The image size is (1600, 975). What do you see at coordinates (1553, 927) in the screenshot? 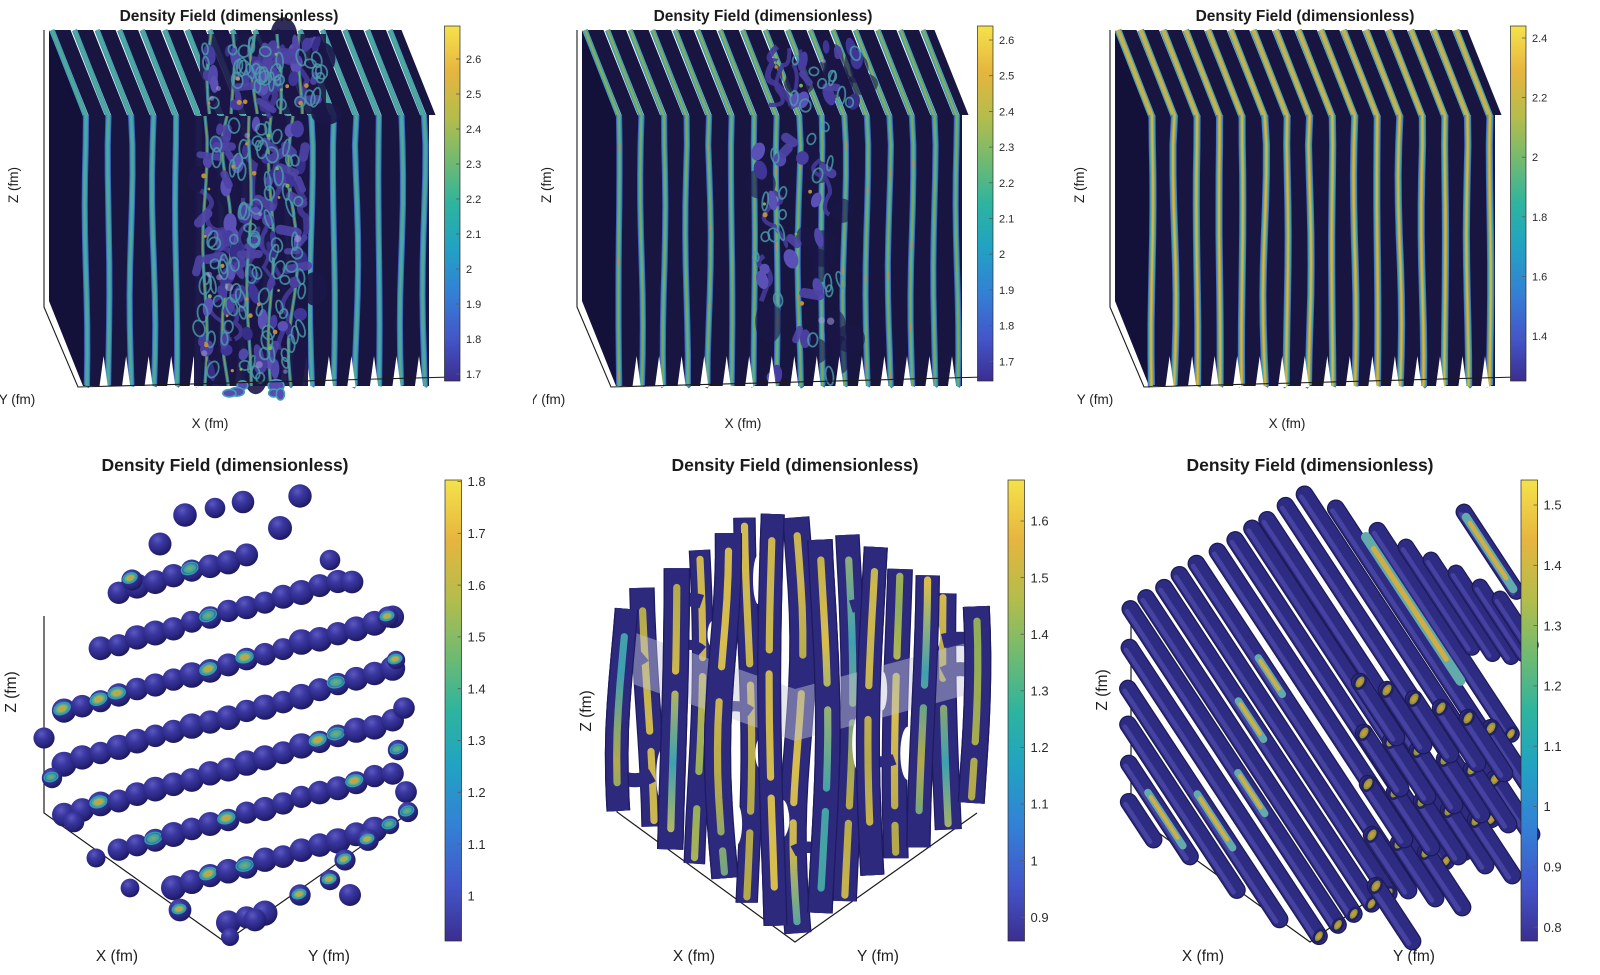
I see `svg-text: 0.8` at bounding box center [1553, 927].